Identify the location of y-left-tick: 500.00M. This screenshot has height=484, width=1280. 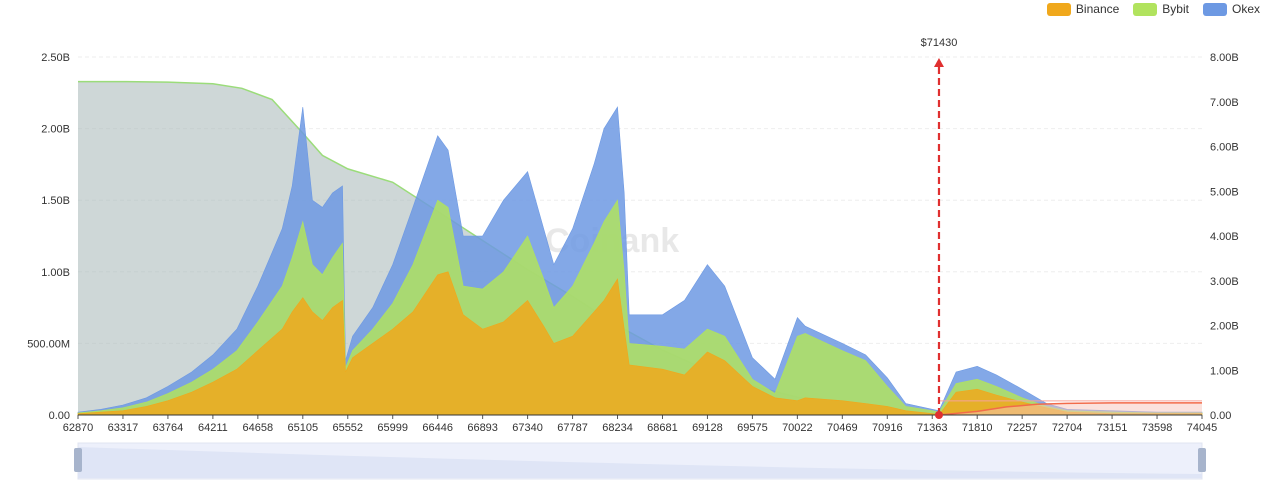
(48, 344).